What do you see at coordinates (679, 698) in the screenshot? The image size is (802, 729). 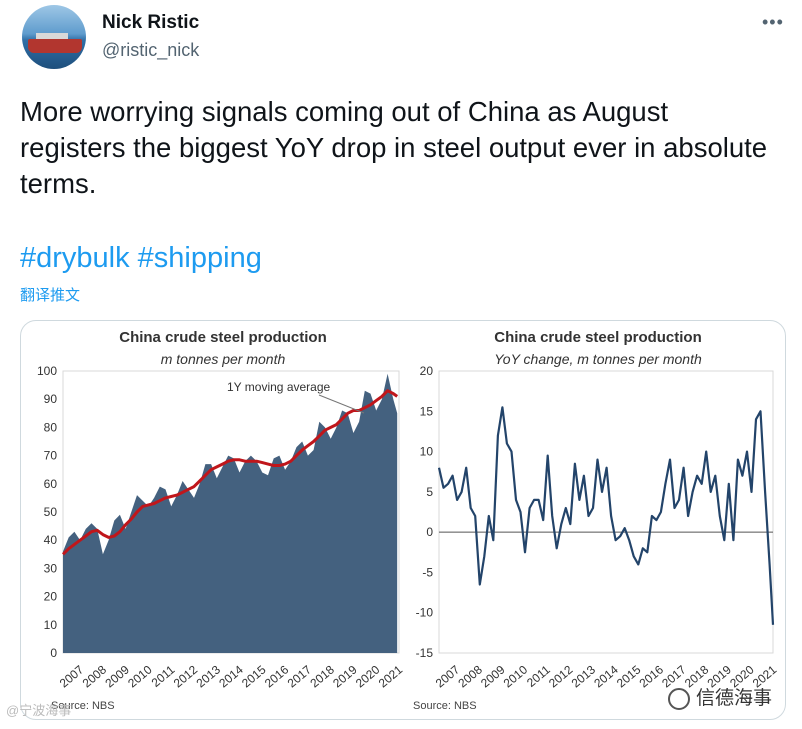 I see `wechat-icon` at bounding box center [679, 698].